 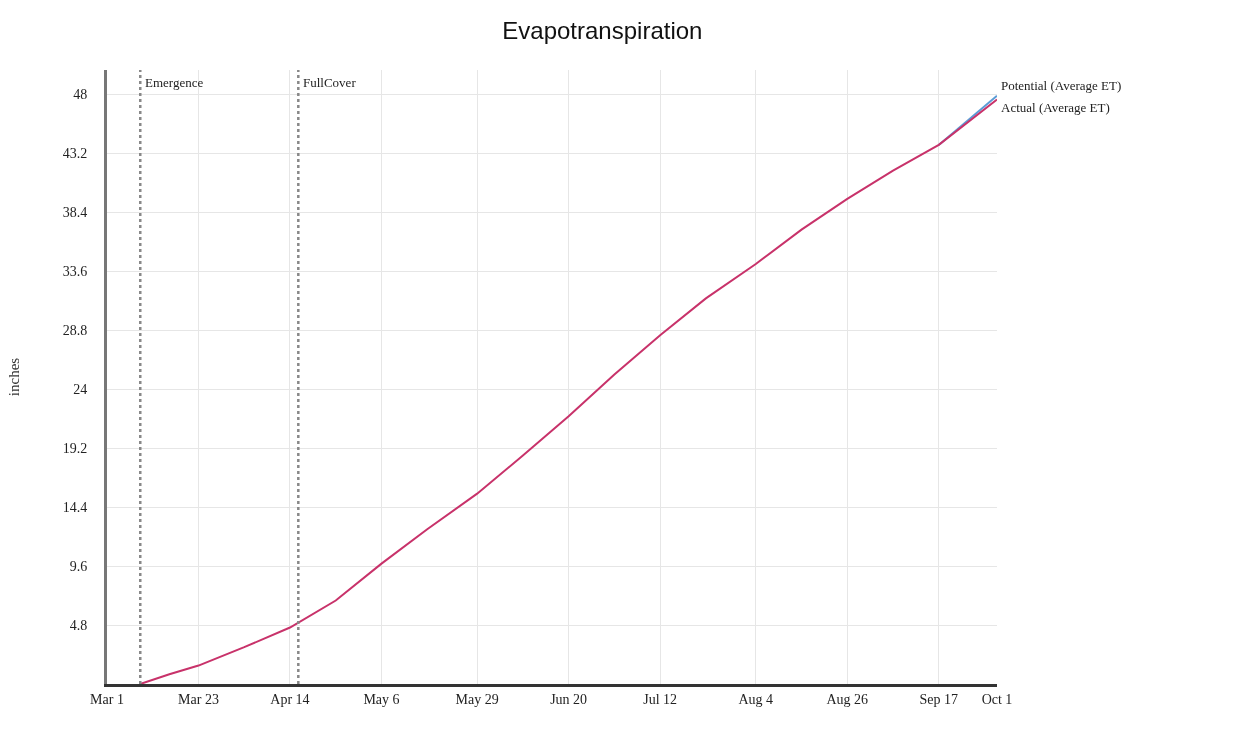 What do you see at coordinates (80, 390) in the screenshot?
I see `y-tick-label: 24` at bounding box center [80, 390].